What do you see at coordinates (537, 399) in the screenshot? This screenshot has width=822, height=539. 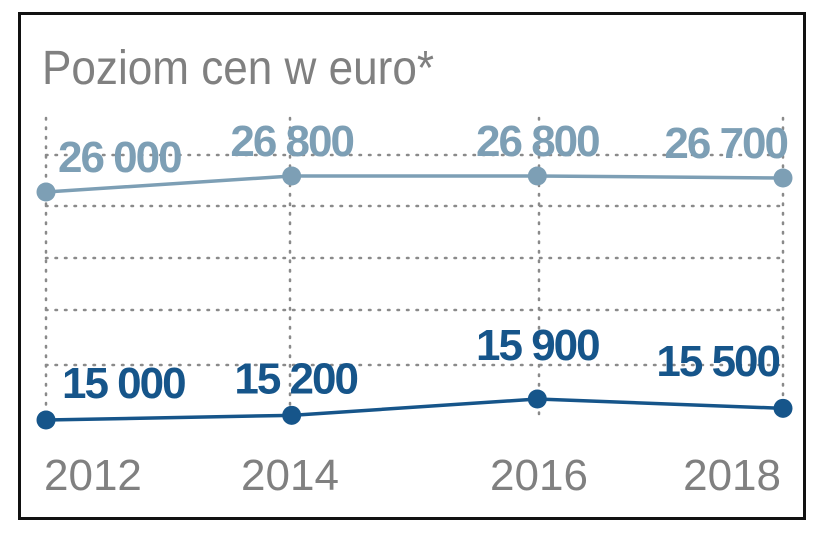 I see `series-2-point-2016` at bounding box center [537, 399].